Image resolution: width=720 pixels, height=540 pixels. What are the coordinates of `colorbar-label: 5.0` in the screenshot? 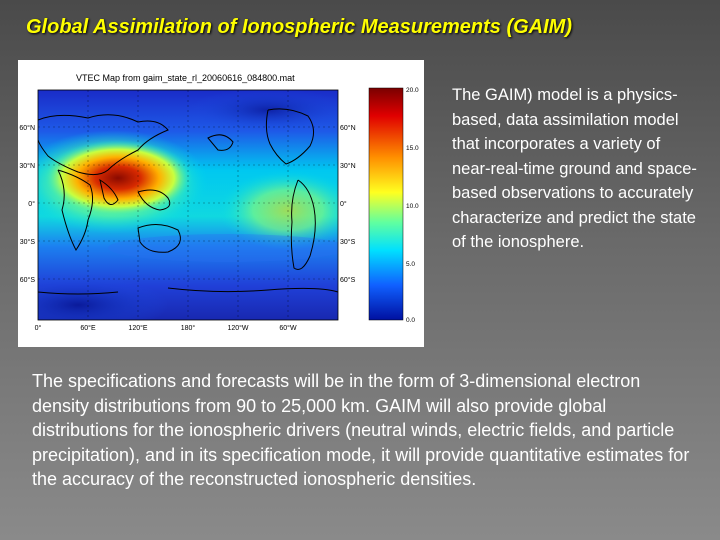 It's located at (410, 264).